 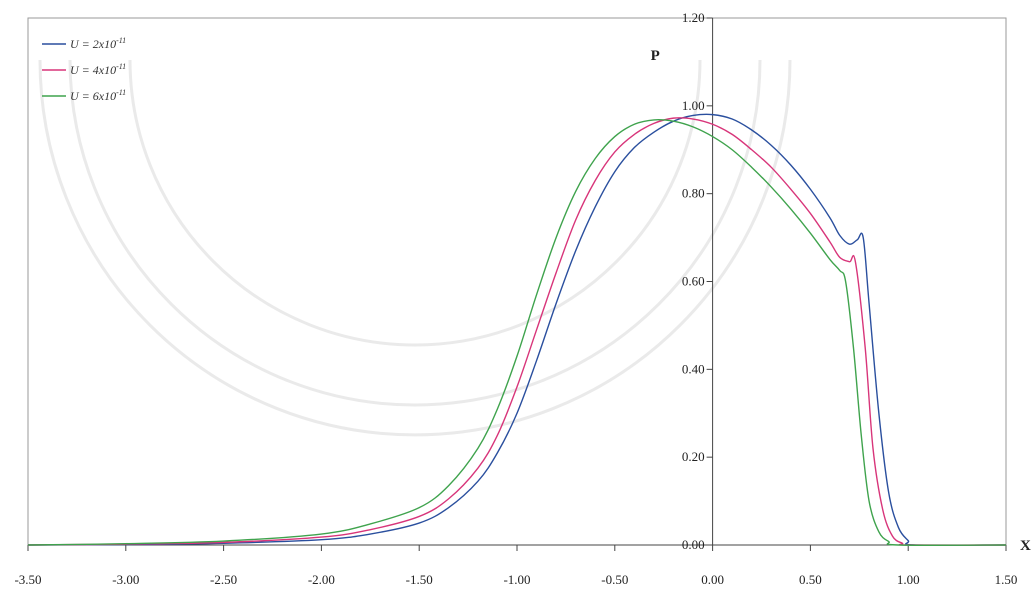 I want to click on y-tick-label: 0.00, so click(x=693, y=544).